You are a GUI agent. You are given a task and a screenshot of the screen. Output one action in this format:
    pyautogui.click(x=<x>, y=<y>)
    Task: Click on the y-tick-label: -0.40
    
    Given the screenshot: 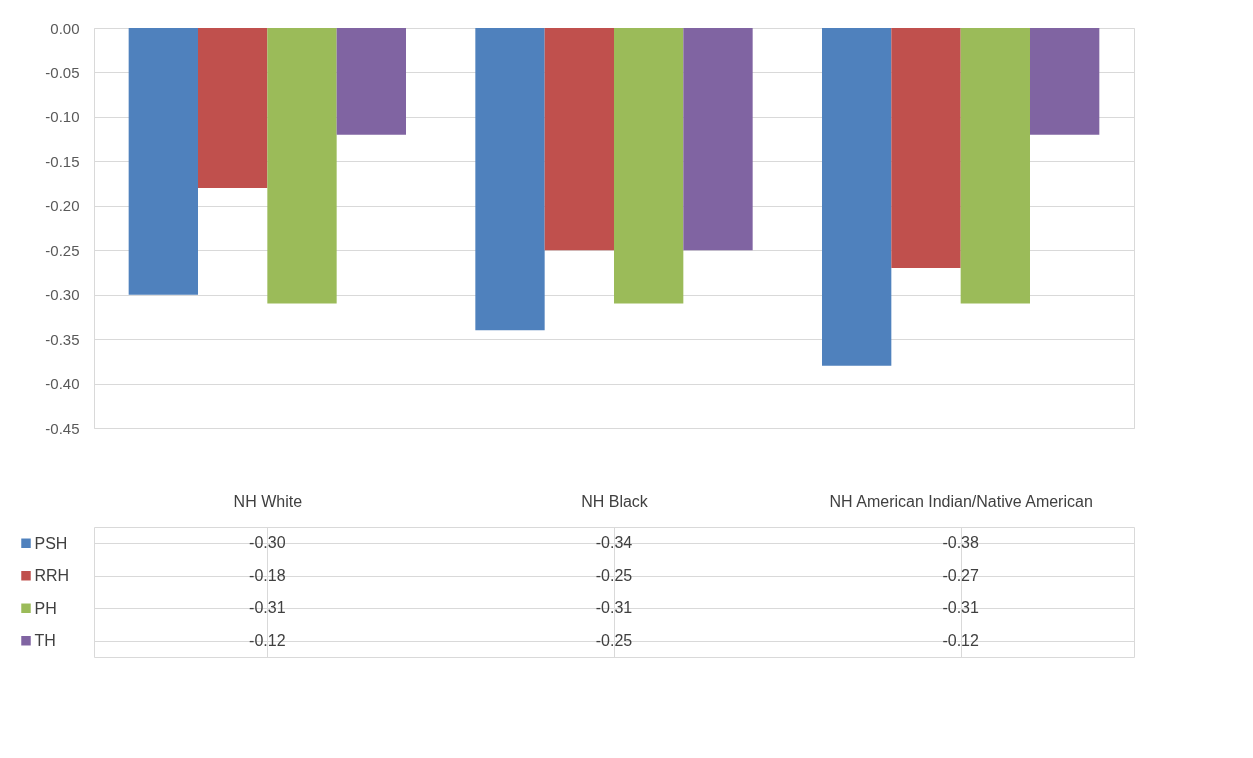 What is the action you would take?
    pyautogui.click(x=62, y=384)
    